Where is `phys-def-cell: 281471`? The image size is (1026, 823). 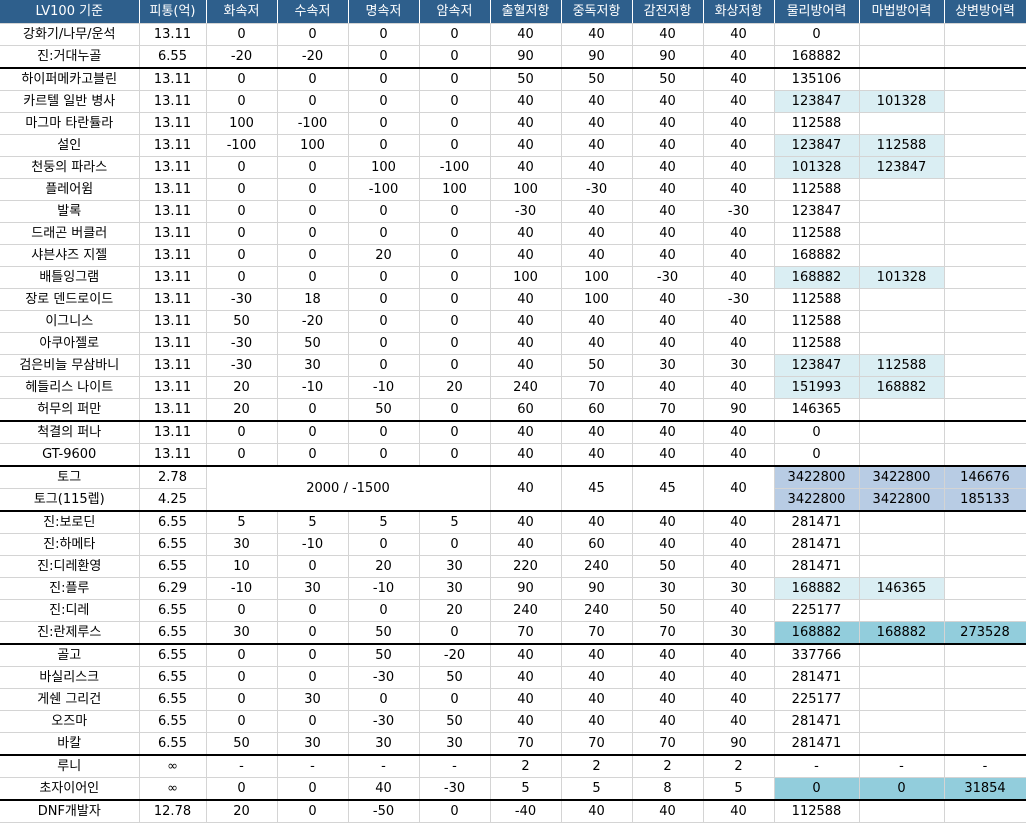
phys-def-cell: 281471 is located at coordinates (817, 544).